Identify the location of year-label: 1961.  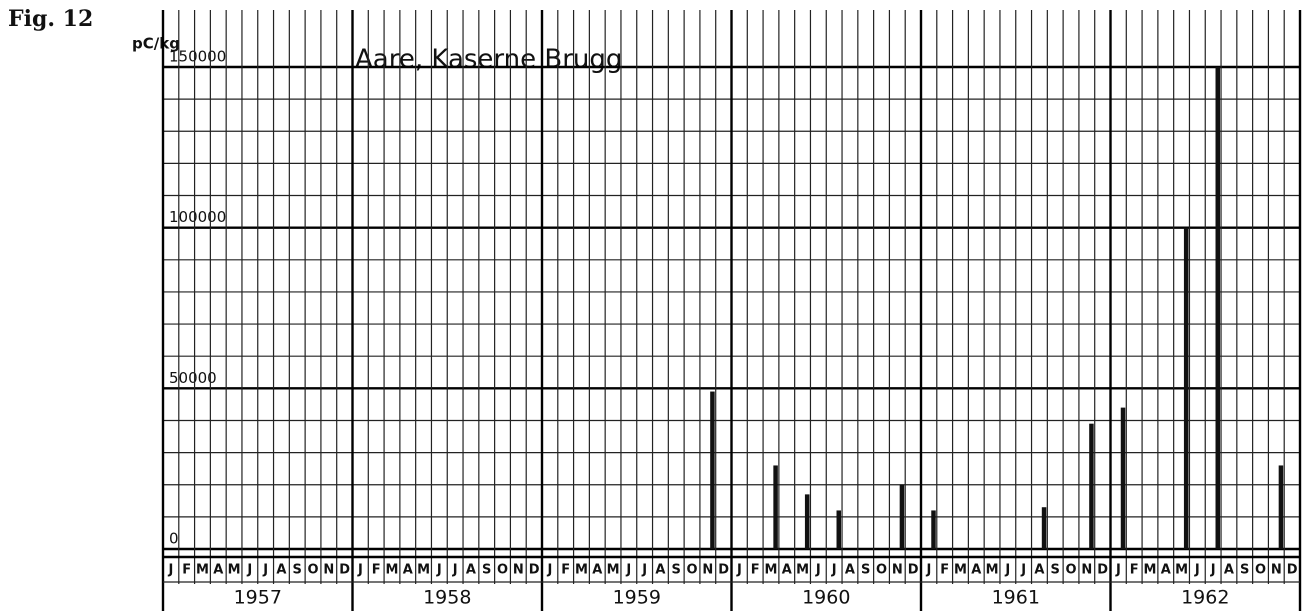
(1016, 598).